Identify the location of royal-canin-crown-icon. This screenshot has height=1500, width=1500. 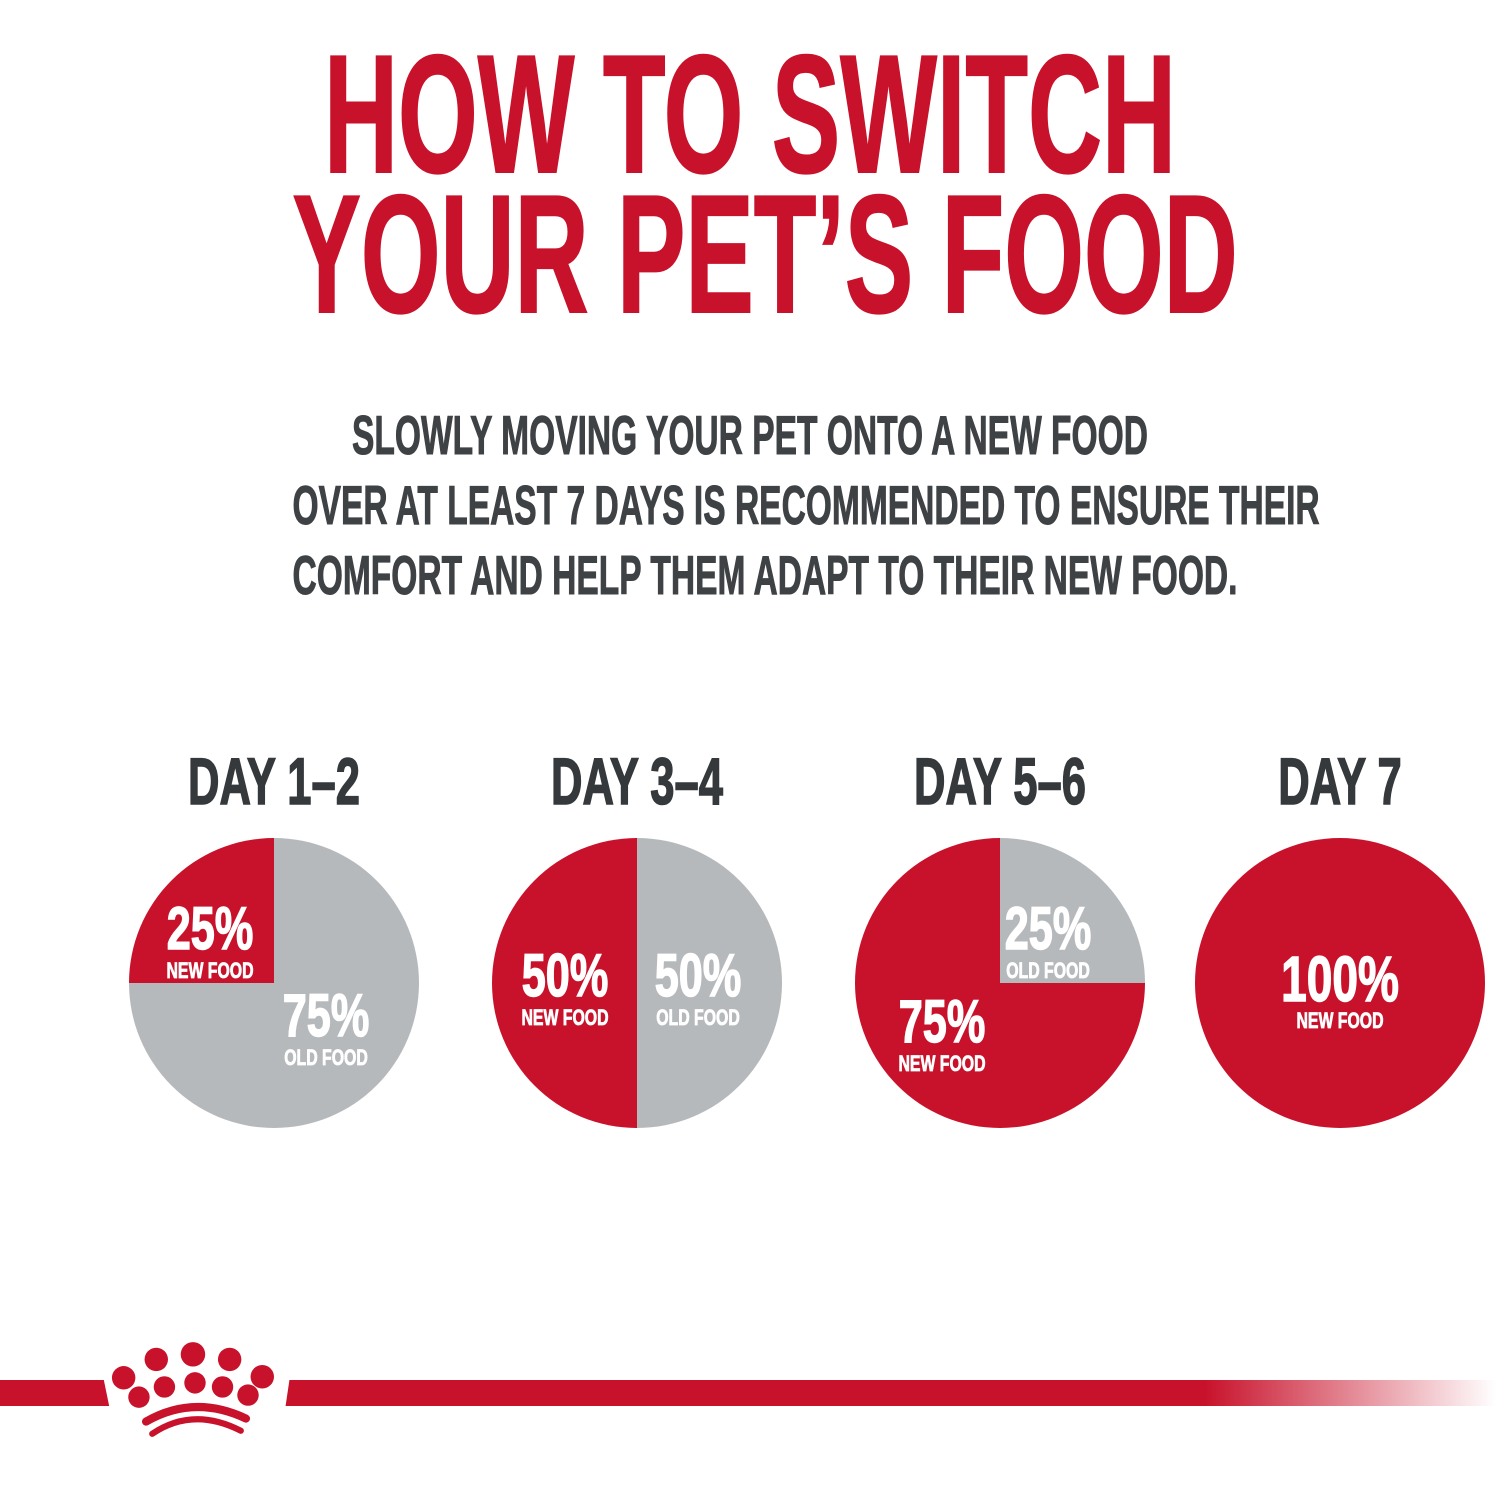
(192, 1389).